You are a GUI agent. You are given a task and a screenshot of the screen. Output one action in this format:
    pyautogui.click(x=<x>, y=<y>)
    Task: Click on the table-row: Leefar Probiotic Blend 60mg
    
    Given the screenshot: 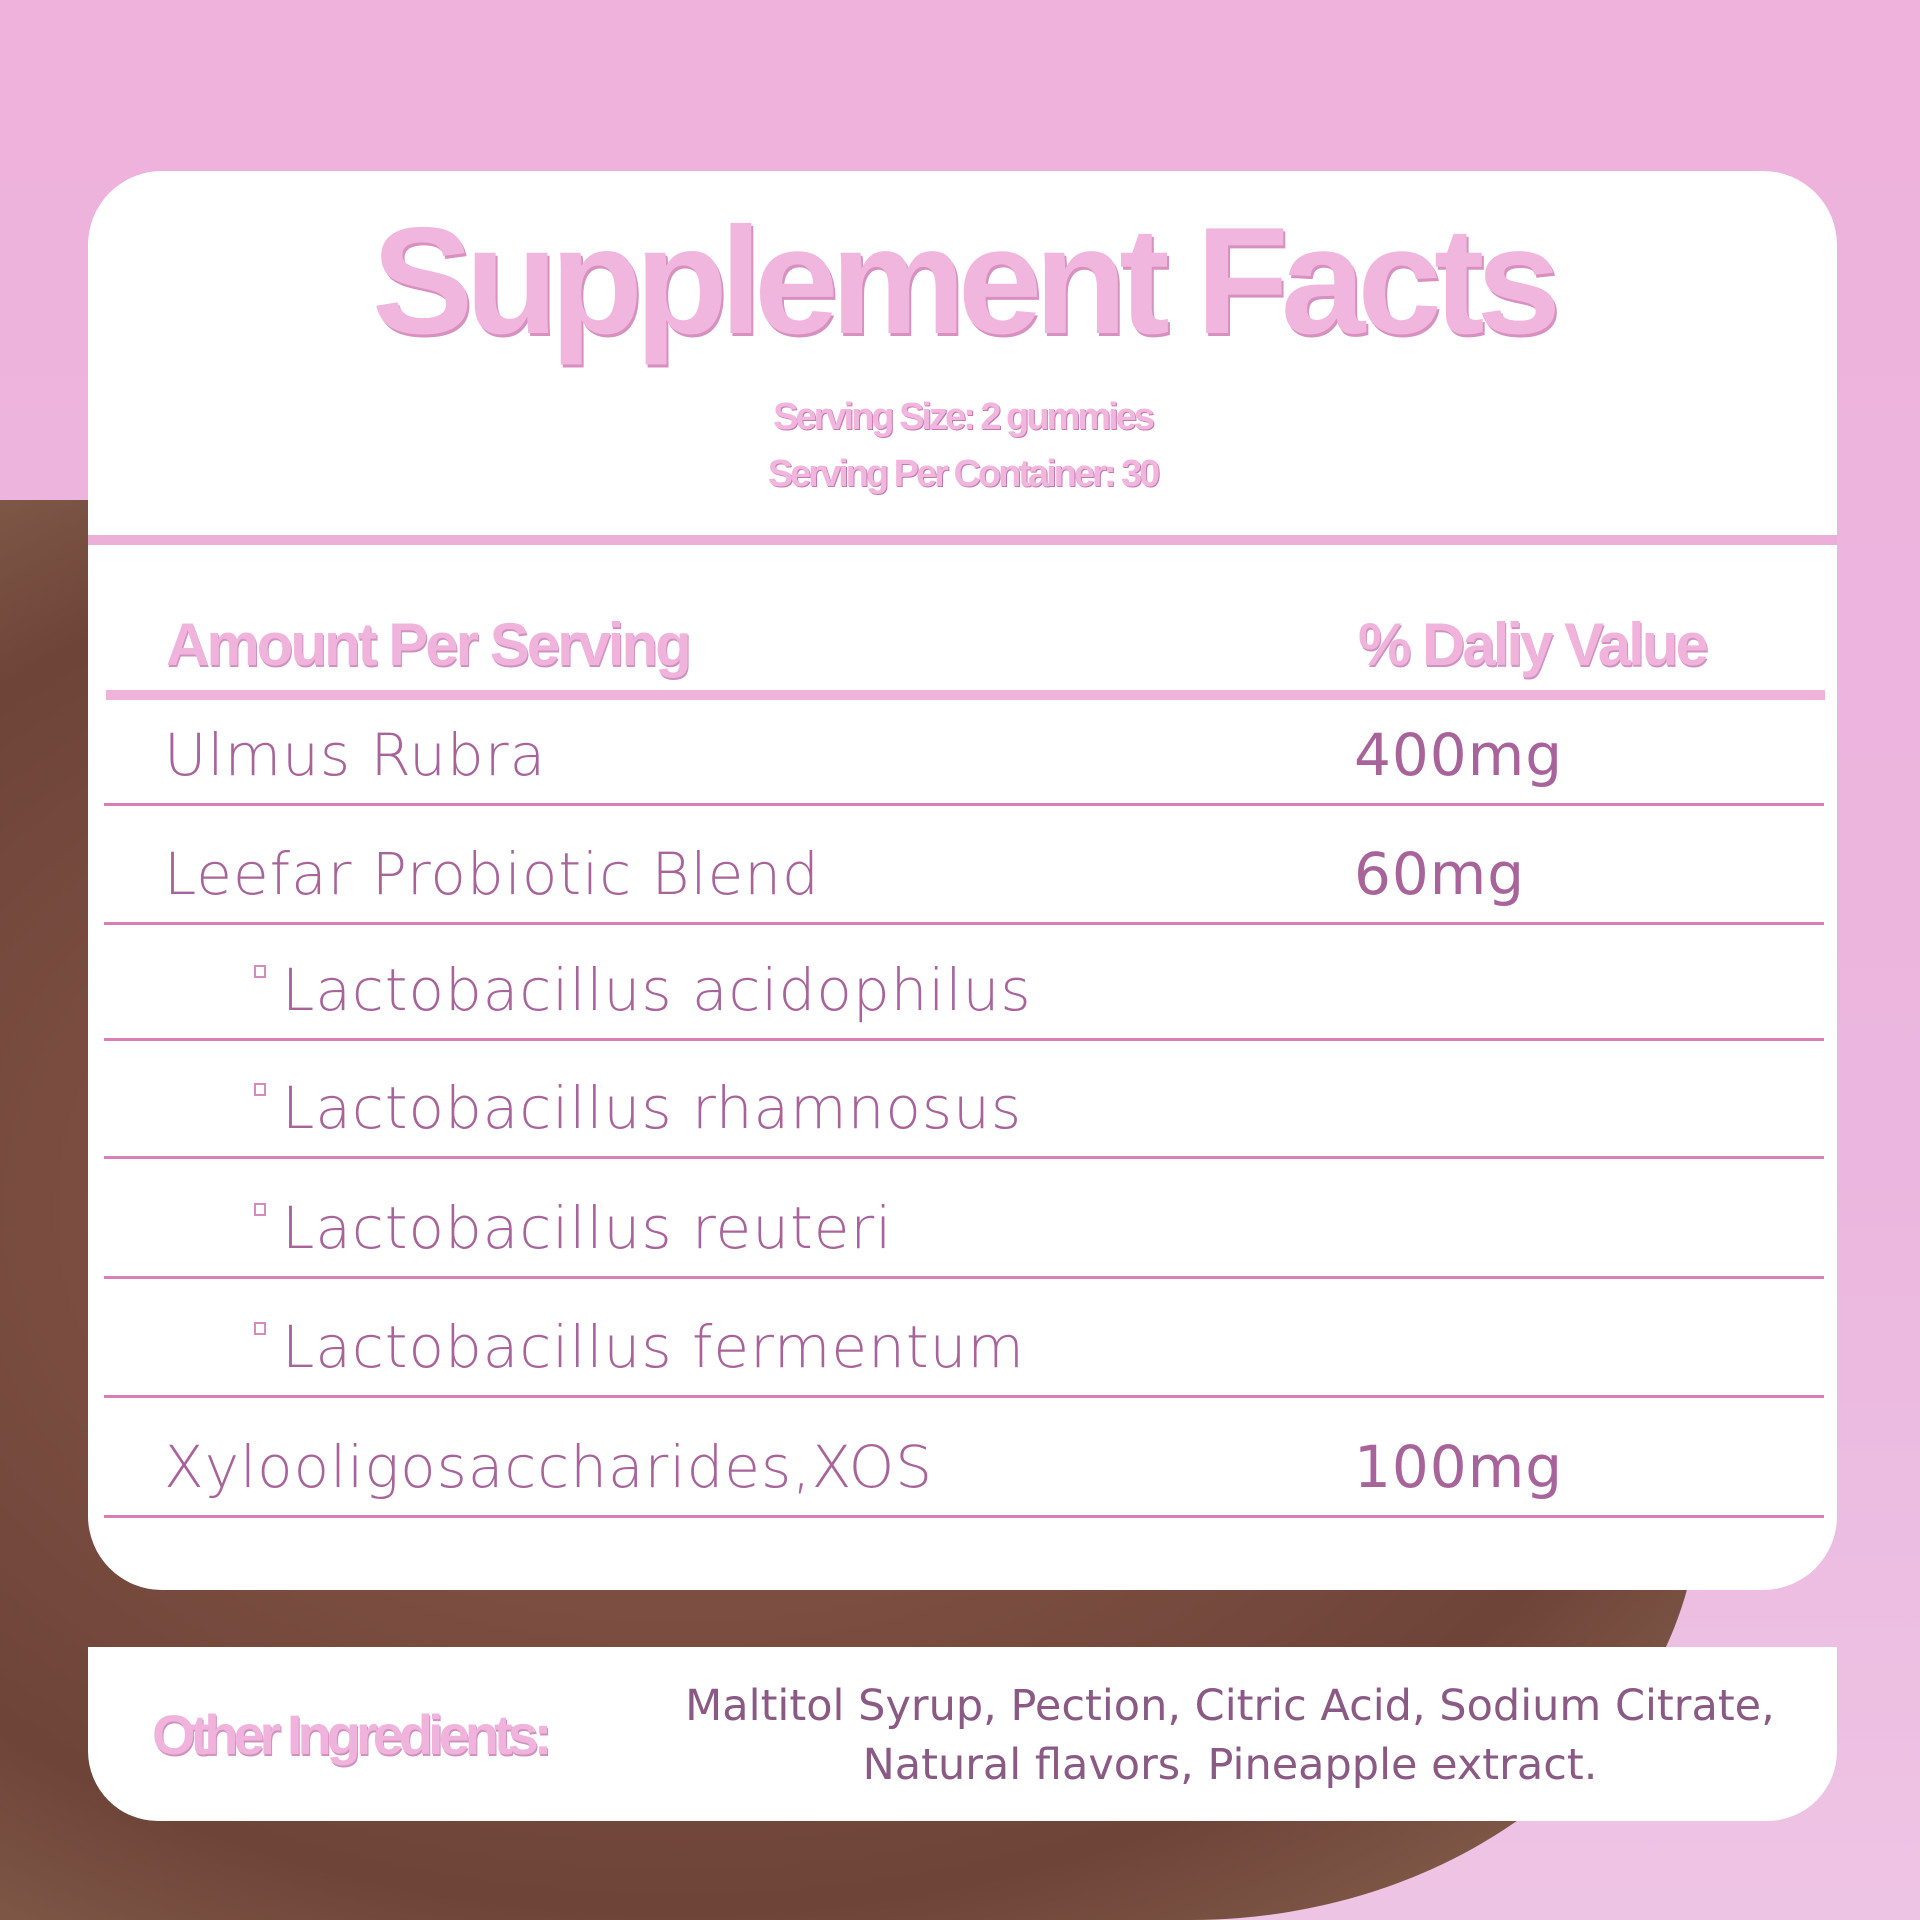 What is the action you would take?
    pyautogui.click(x=964, y=866)
    